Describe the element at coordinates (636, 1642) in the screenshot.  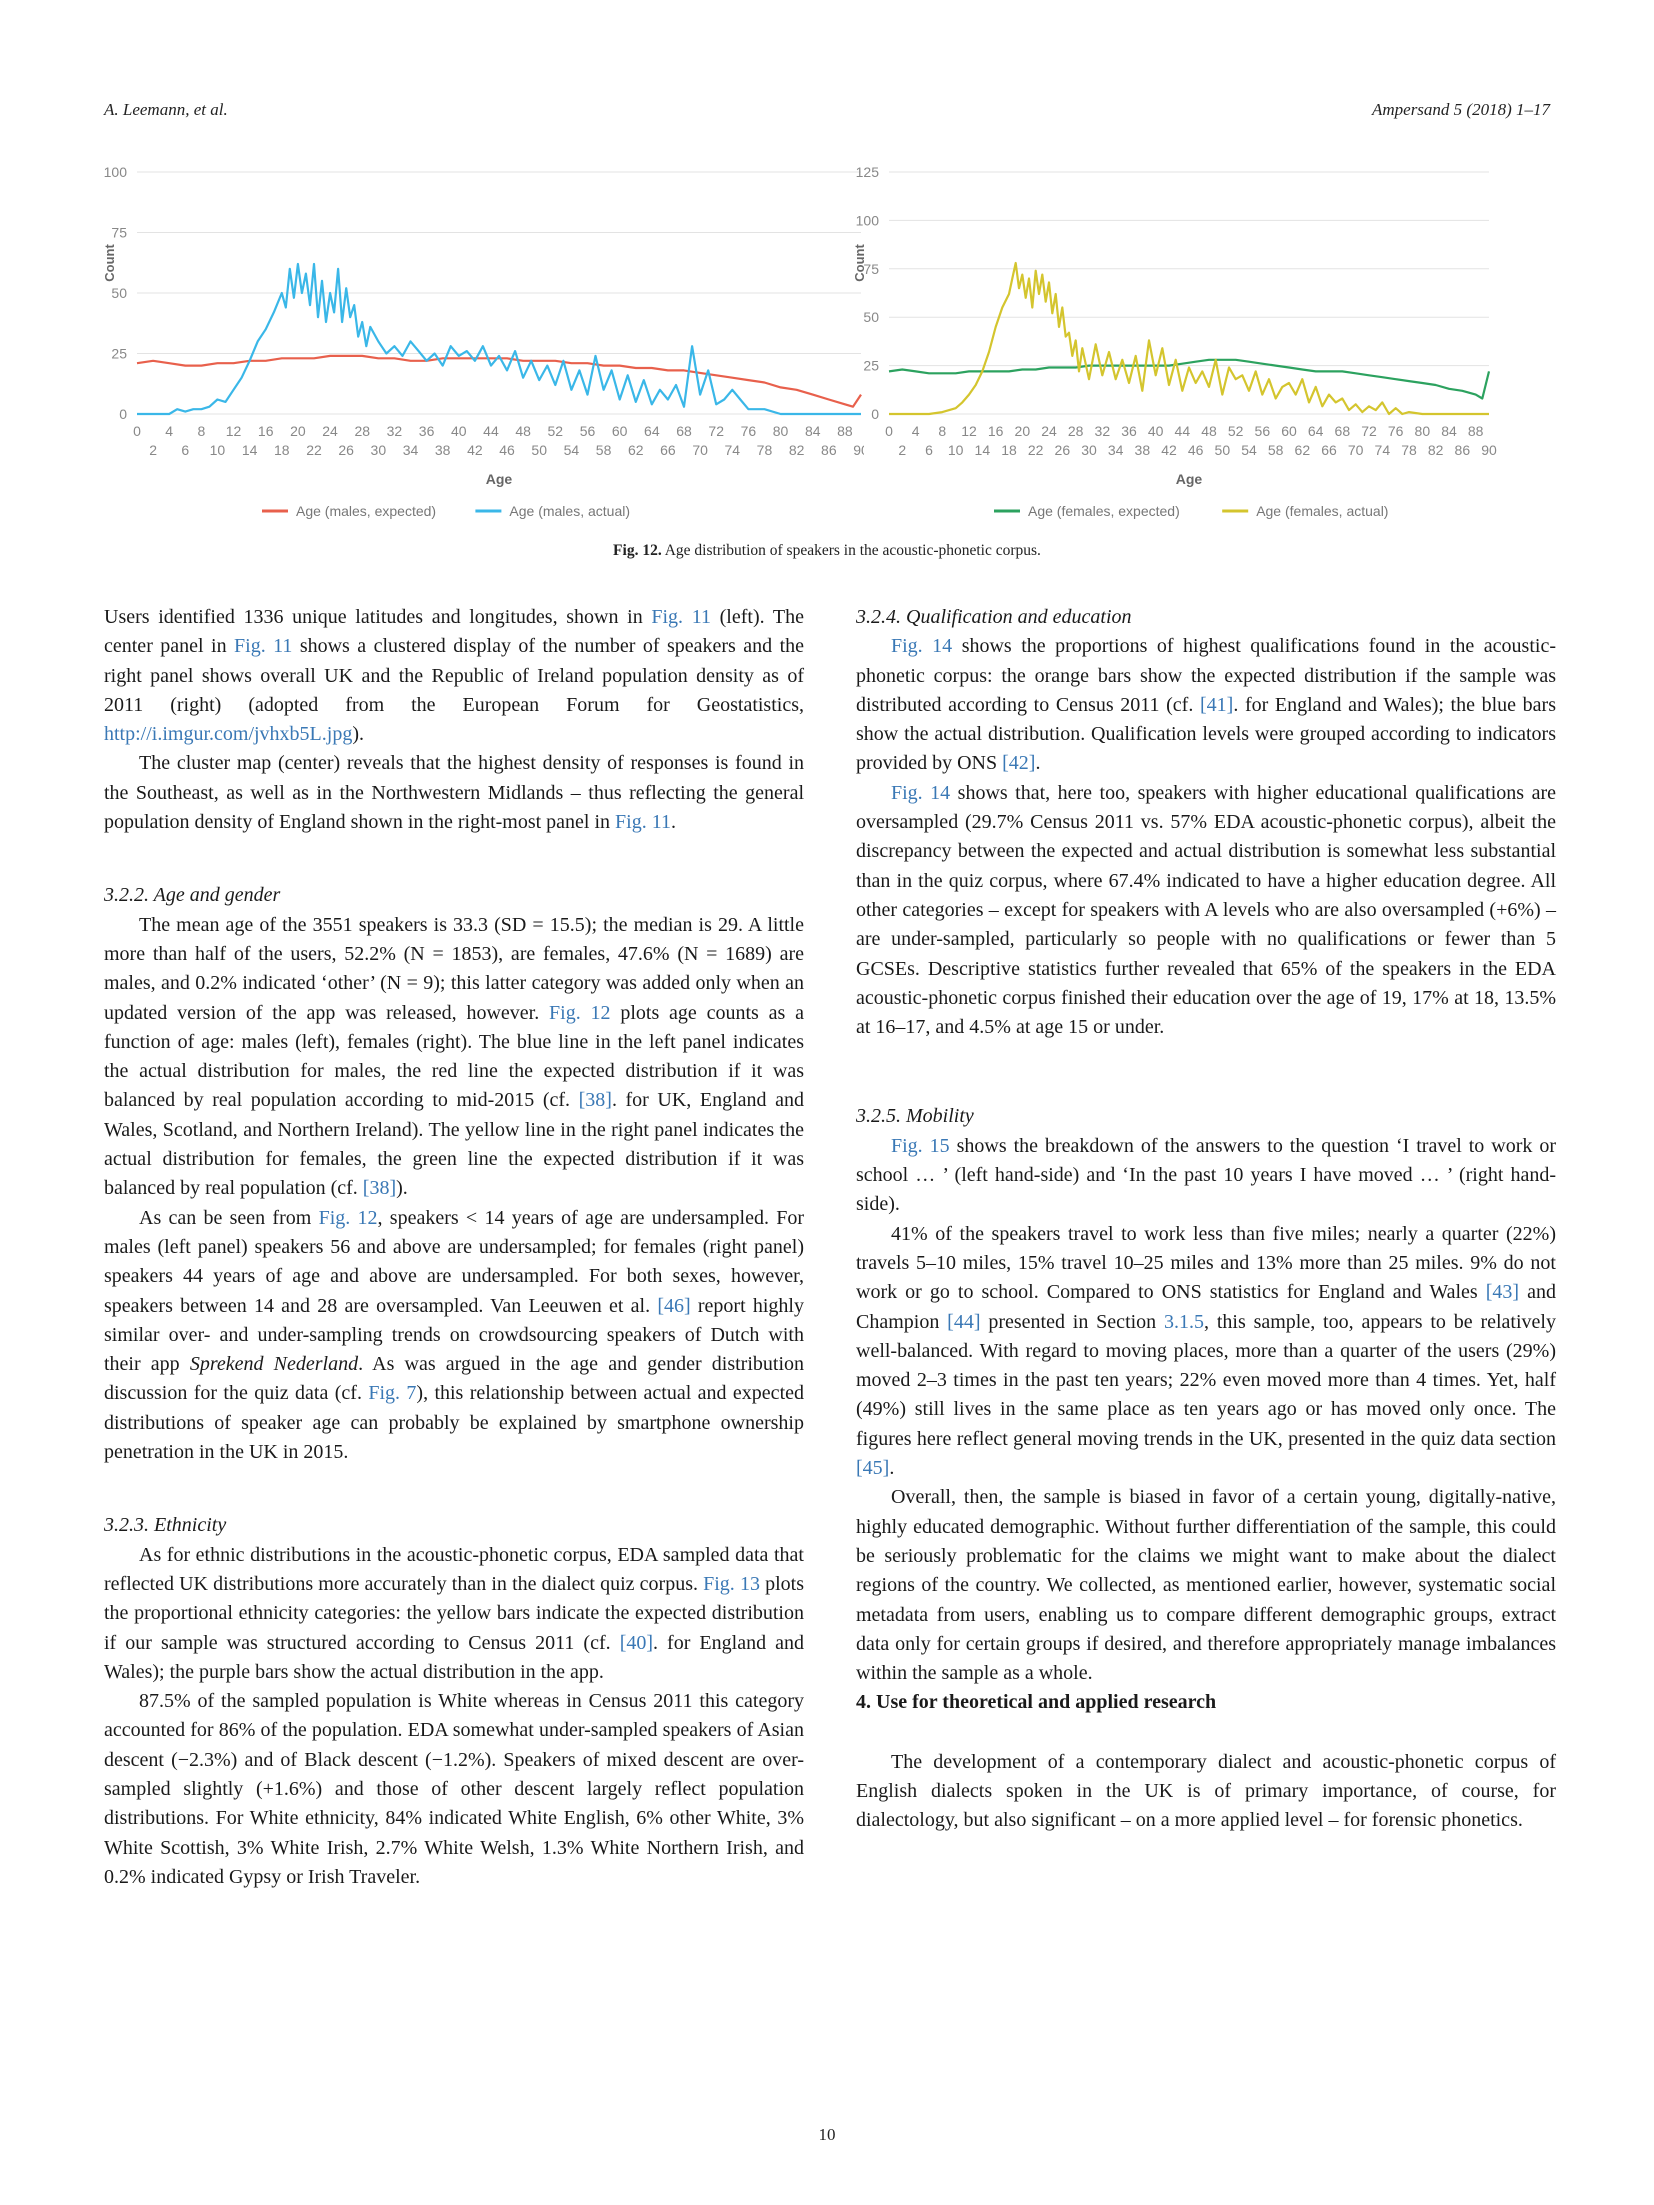
I see `citation-link: [40]` at that location.